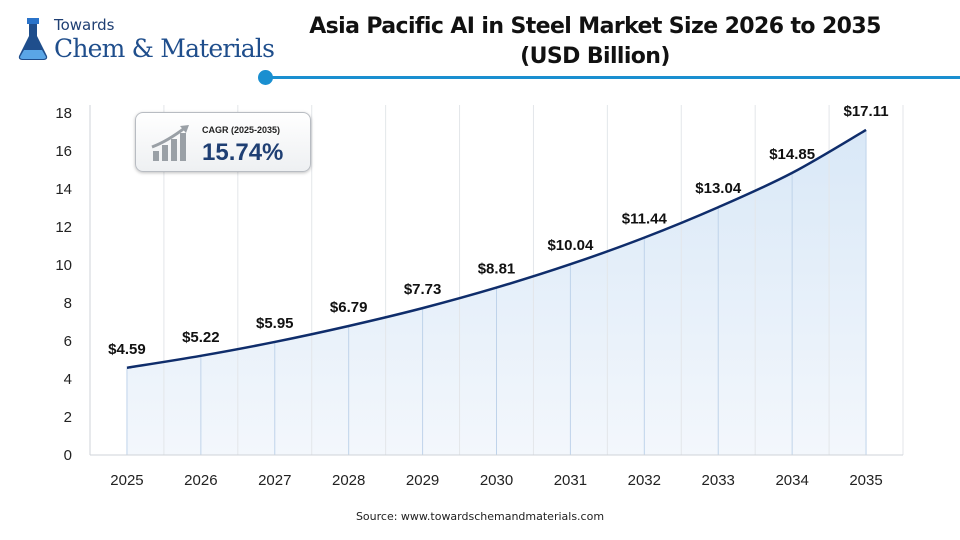 This screenshot has width=960, height=540. I want to click on source-note: Source: www.towardschemandmaterials.com, so click(480, 516).